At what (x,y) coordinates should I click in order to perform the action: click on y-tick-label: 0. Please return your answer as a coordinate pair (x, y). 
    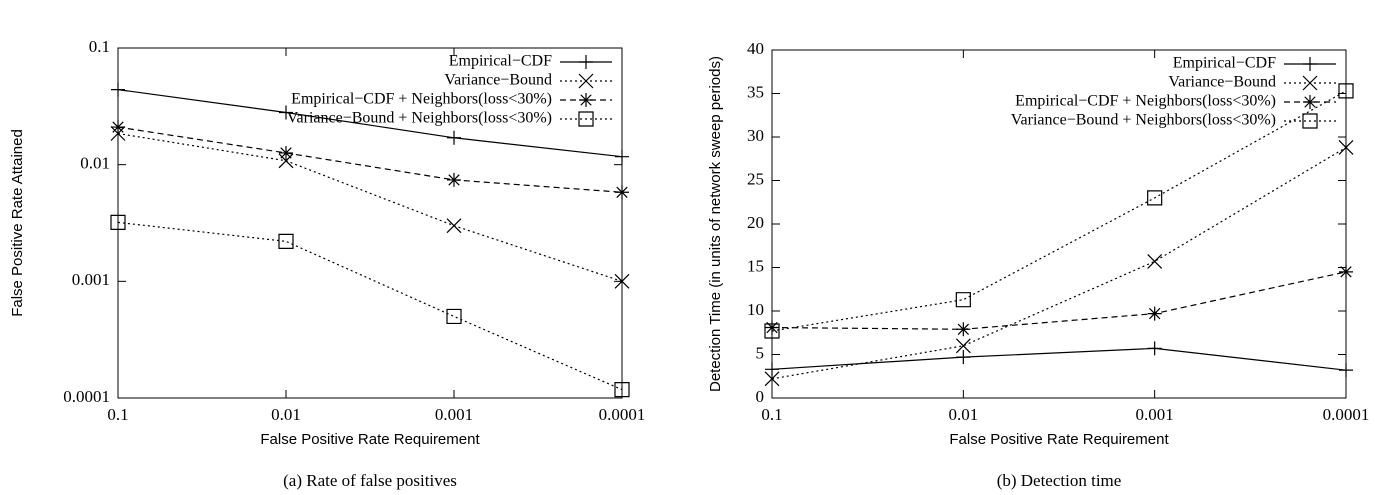
    Looking at the image, I should click on (760, 396).